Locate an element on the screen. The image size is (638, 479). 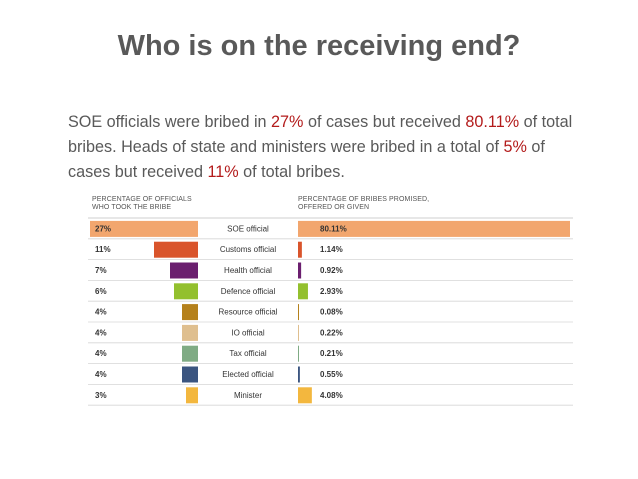
category-label: Resource official is located at coordinates (248, 312).